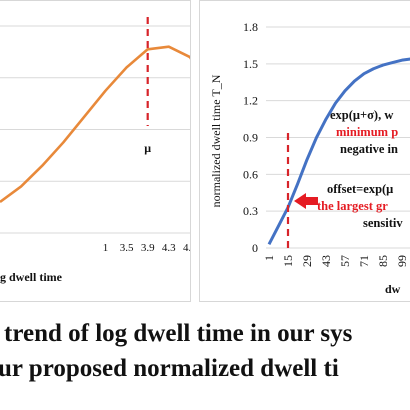 The width and height of the screenshot is (410, 410). What do you see at coordinates (306, 201) in the screenshot?
I see `arrow-icon` at bounding box center [306, 201].